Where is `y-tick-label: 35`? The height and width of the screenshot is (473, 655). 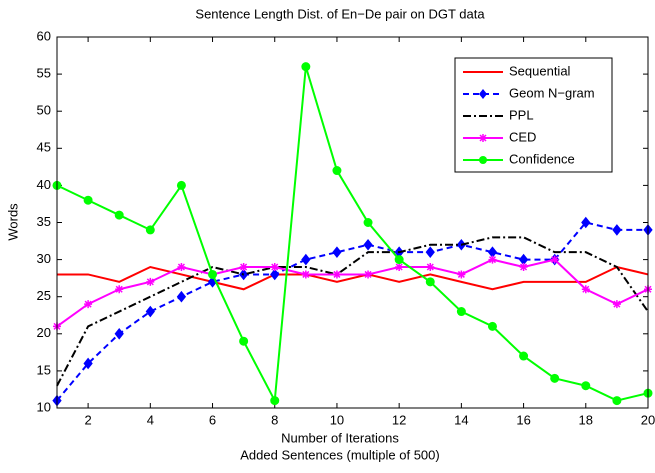
y-tick-label: 35 is located at coordinates (44, 221).